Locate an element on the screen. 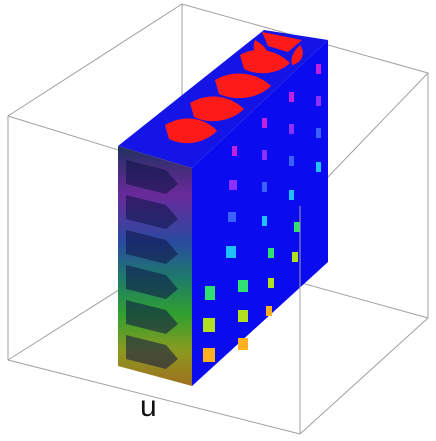 This screenshot has height=441, width=436. axis-label-u: u is located at coordinates (148, 406).